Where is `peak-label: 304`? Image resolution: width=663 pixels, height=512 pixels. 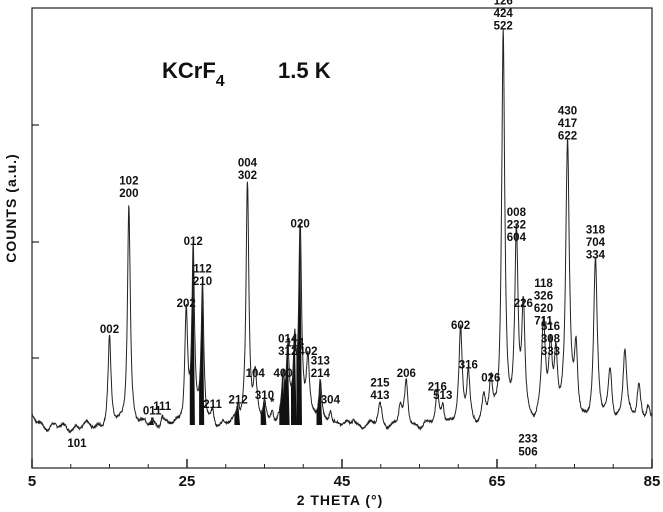 peak-label: 304 is located at coordinates (331, 401).